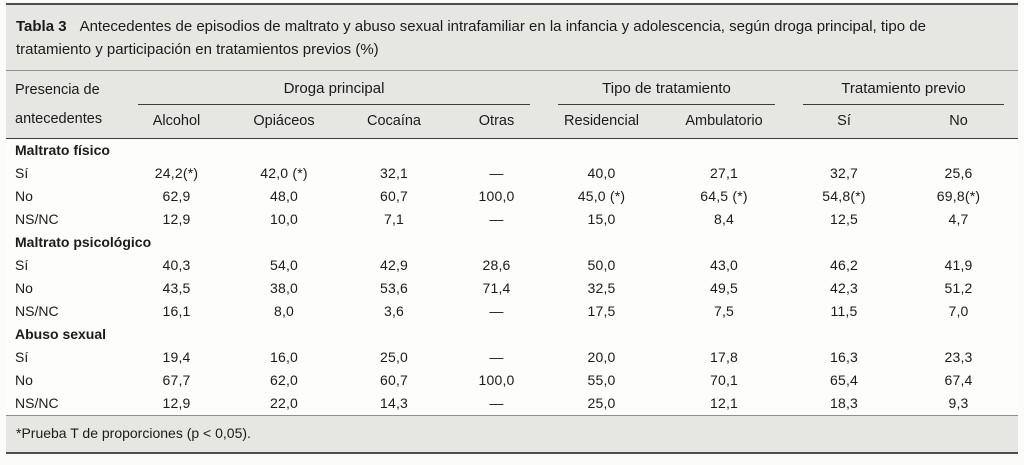 Image resolution: width=1024 pixels, height=465 pixels. Describe the element at coordinates (724, 219) in the screenshot. I see `table-cell: 8,4` at that location.